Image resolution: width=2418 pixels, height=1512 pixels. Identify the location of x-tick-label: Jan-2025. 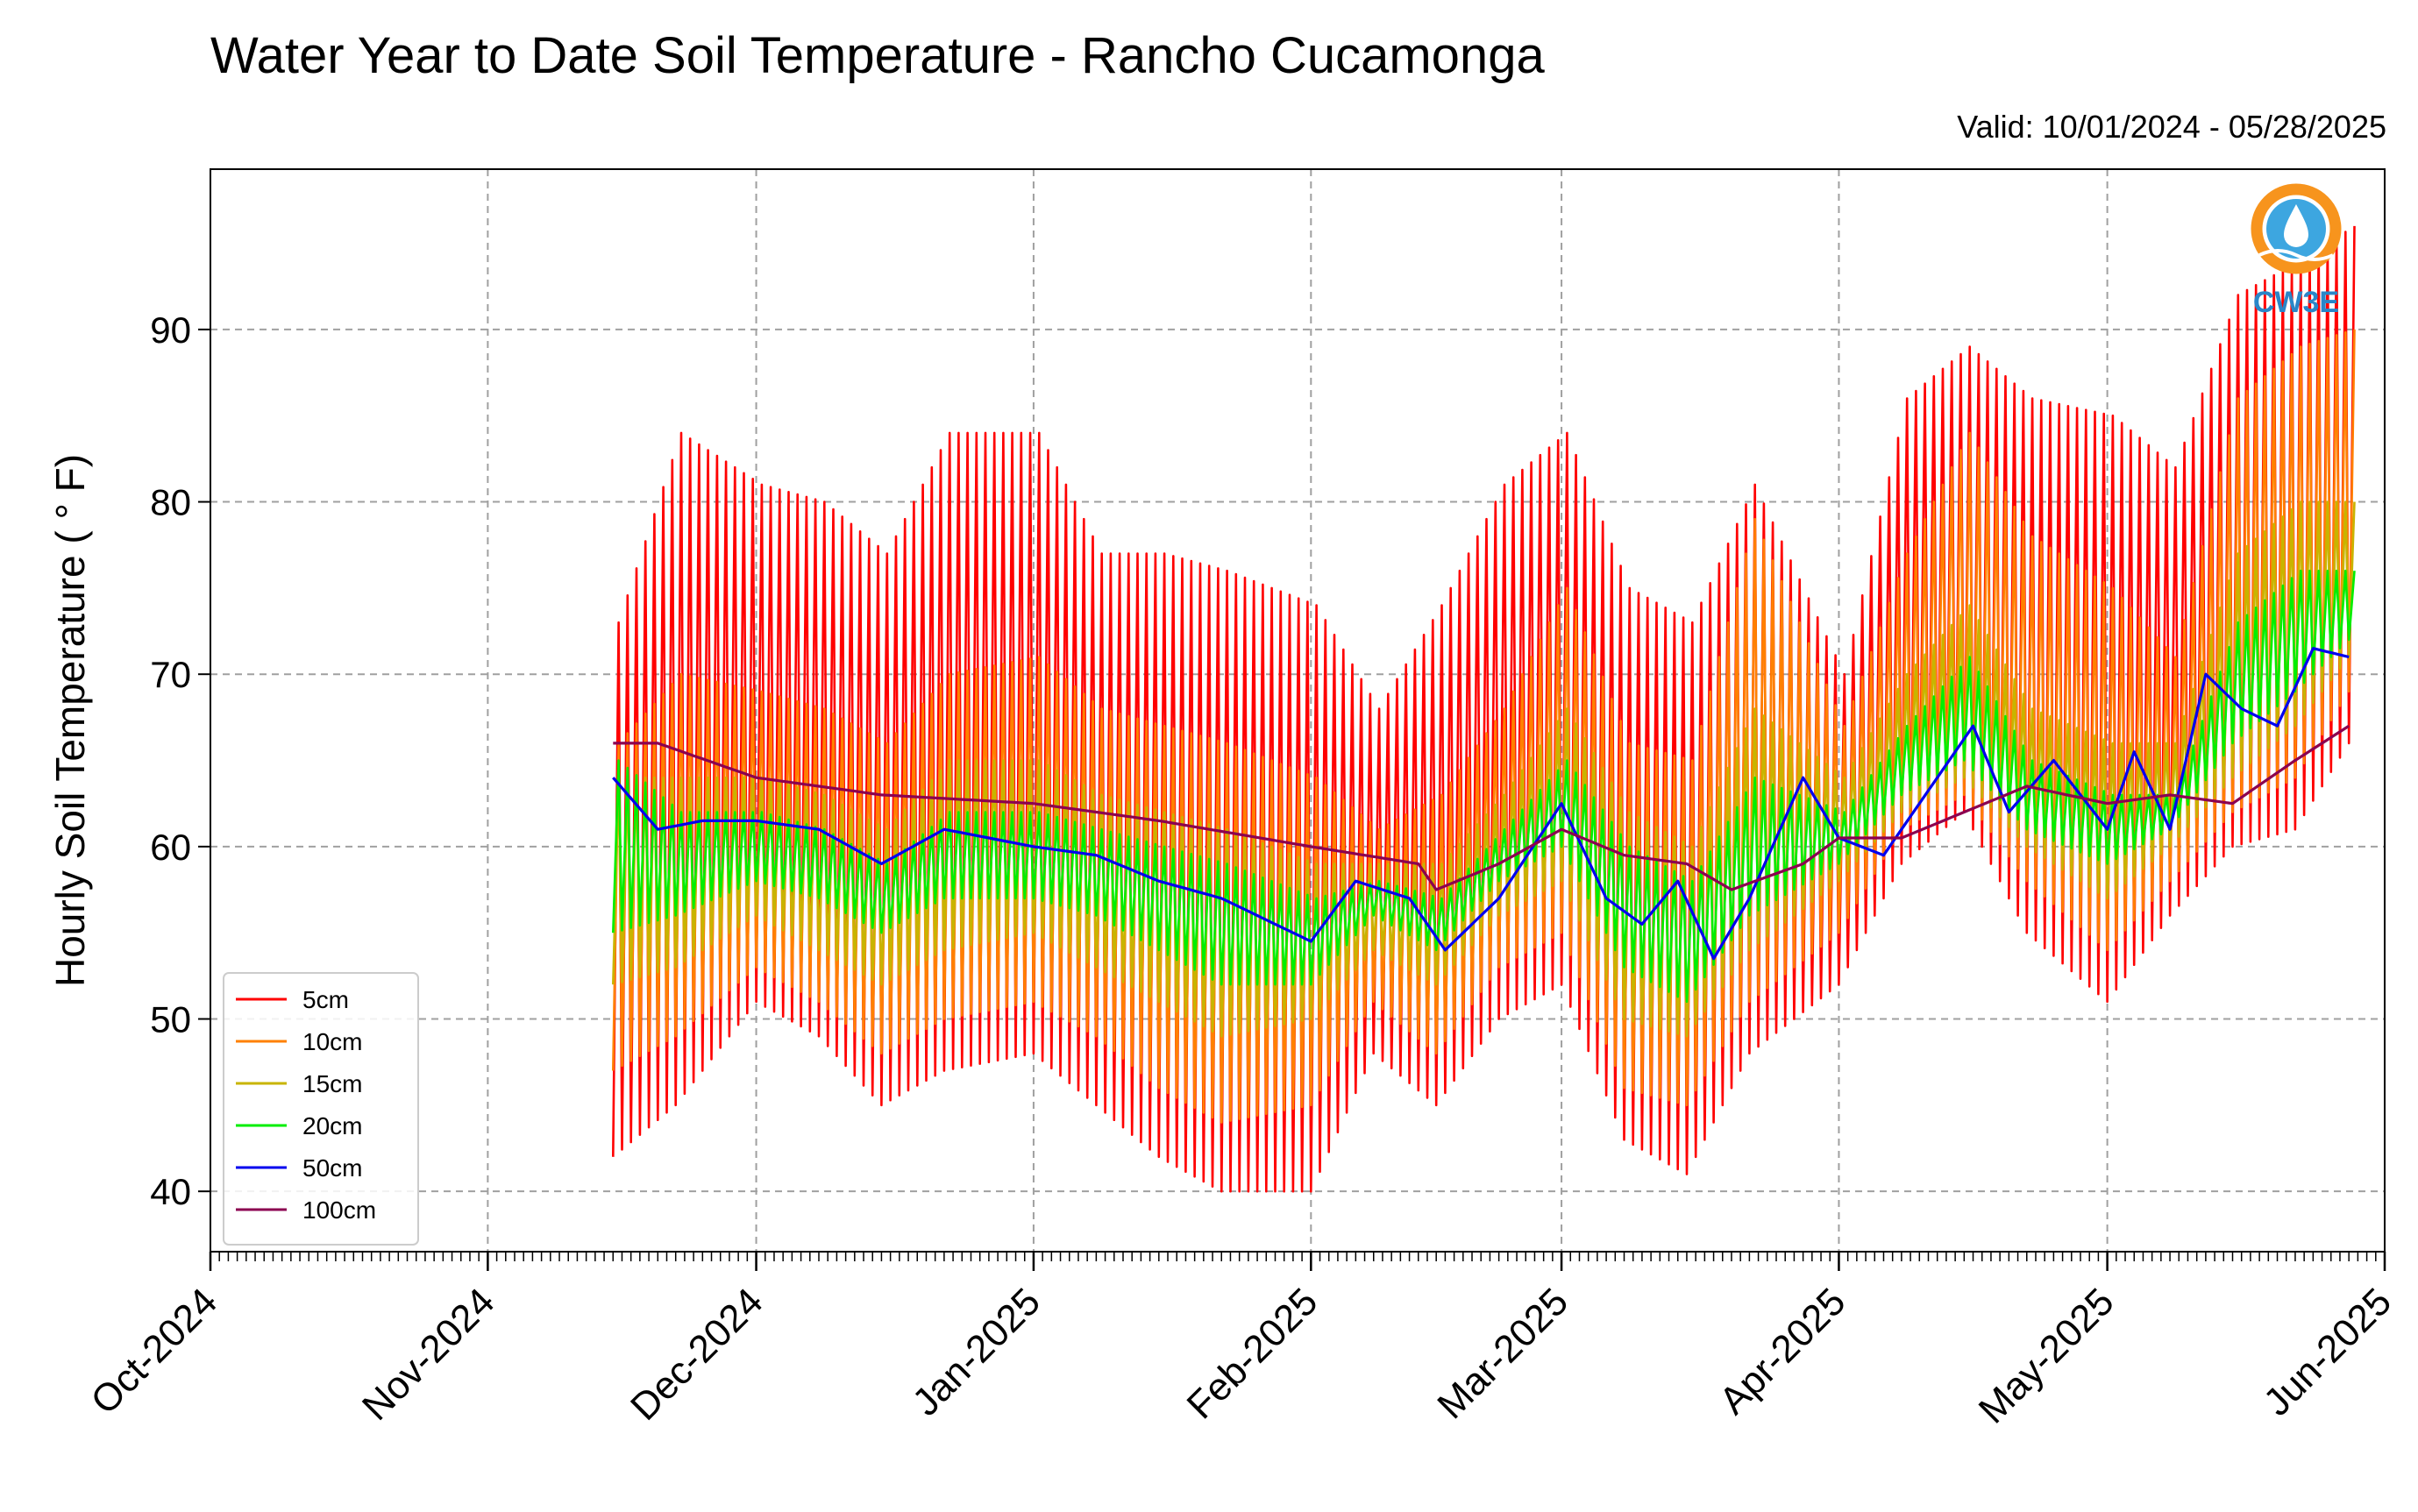
(977, 1351).